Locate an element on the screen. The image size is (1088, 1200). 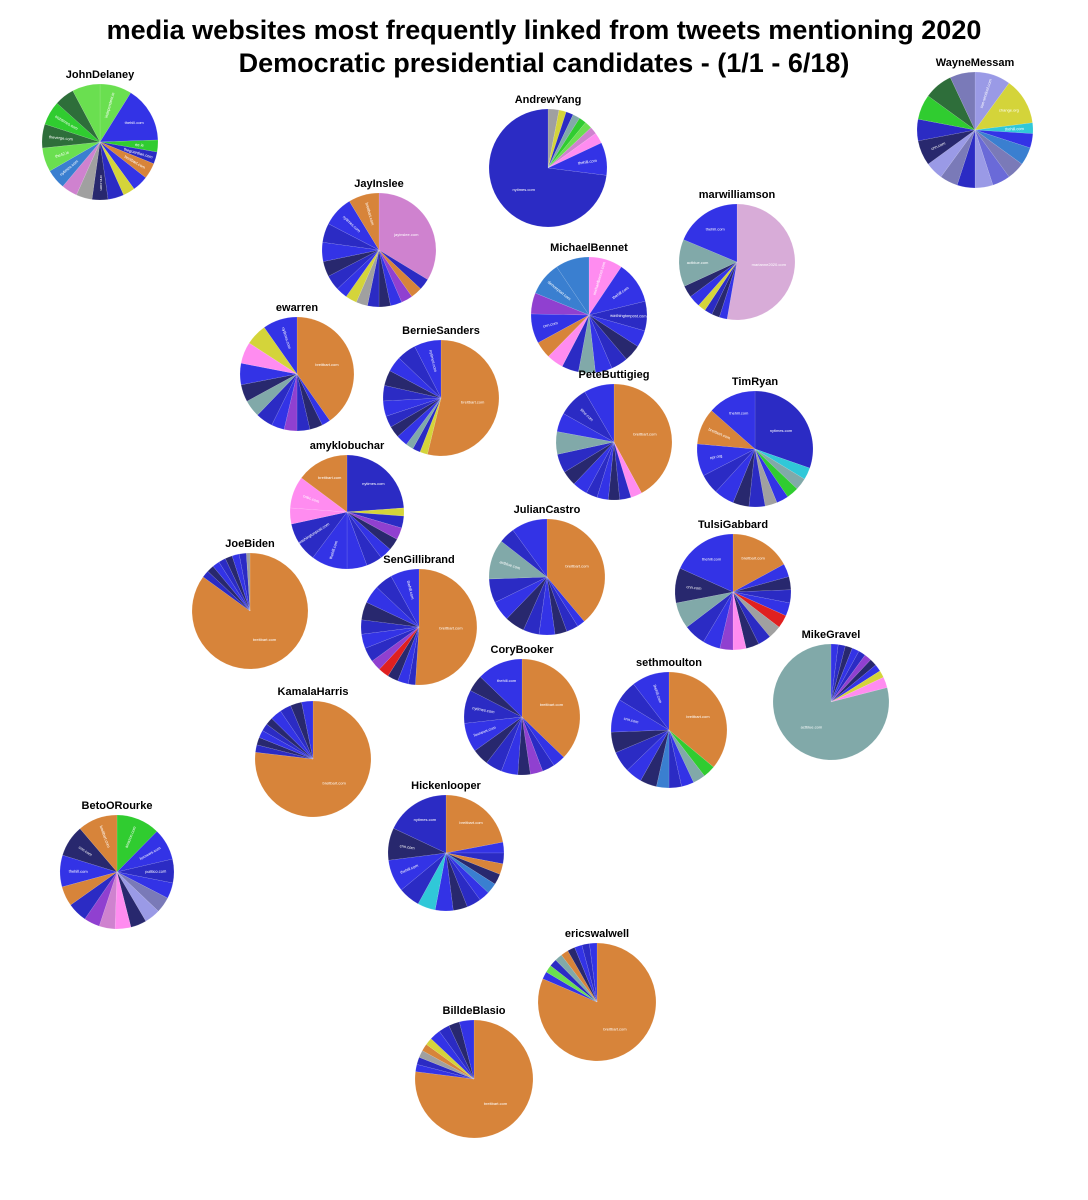
pie-sengillibrand: SenGillibrand breitbart.com thehill.com is located at coordinates (419, 620).